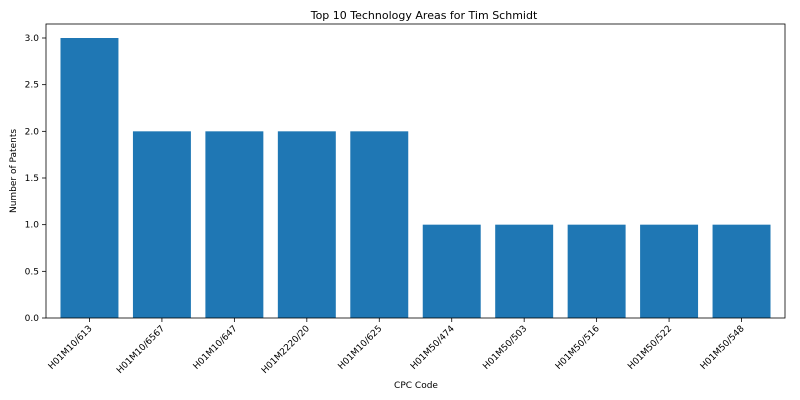 This screenshot has width=800, height=400. What do you see at coordinates (216, 348) in the screenshot?
I see `x-tick-label: H01M10/647` at bounding box center [216, 348].